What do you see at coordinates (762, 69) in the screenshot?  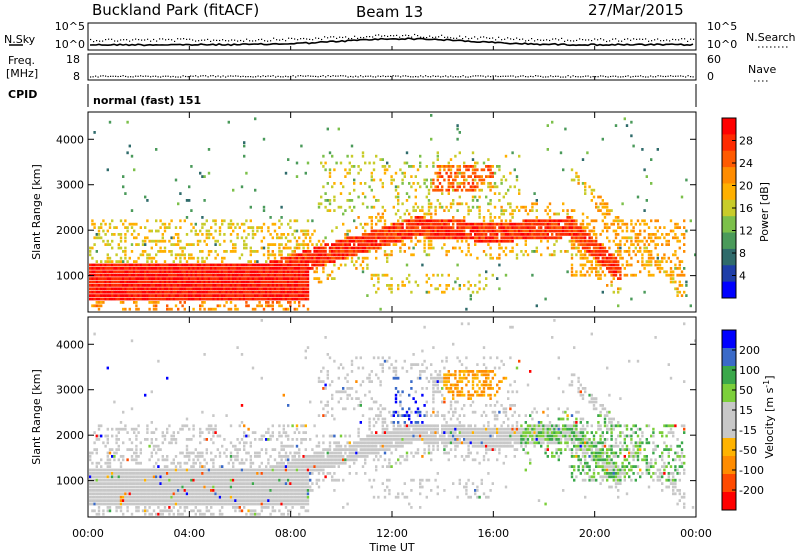 I see `nave-label: Nave` at bounding box center [762, 69].